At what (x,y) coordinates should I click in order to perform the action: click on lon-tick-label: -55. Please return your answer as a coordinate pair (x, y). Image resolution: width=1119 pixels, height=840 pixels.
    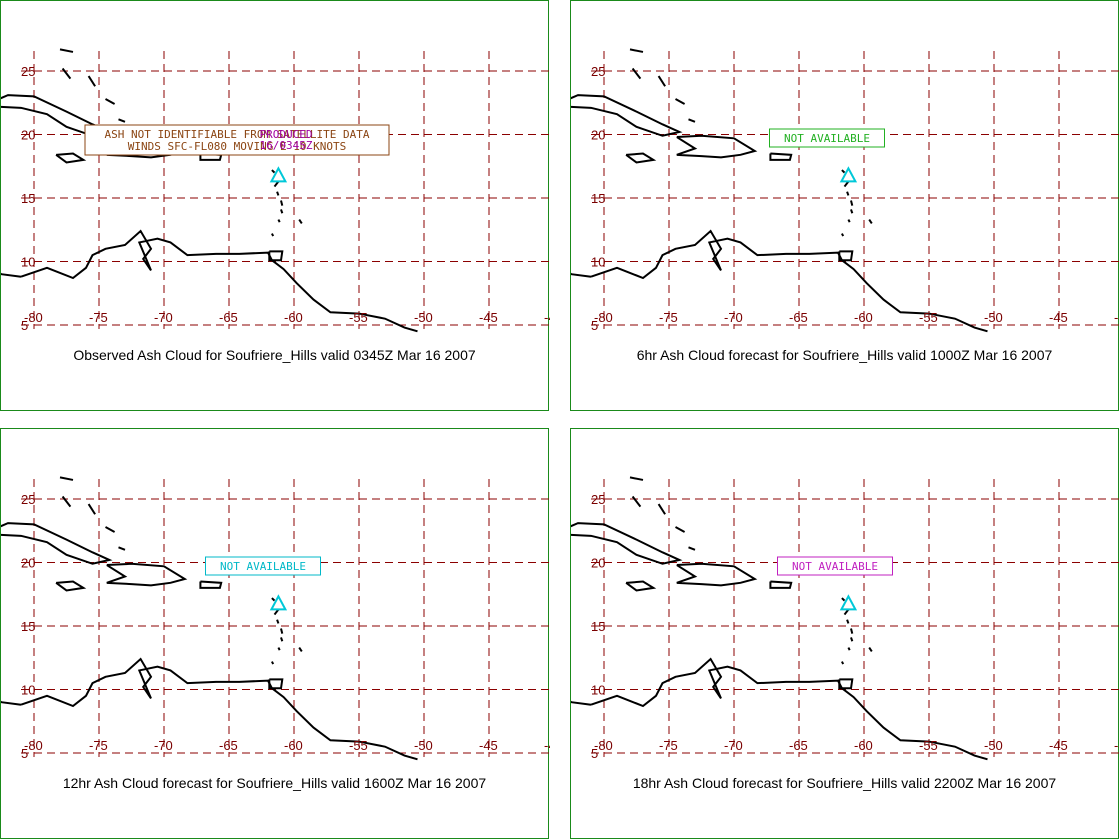
    Looking at the image, I should click on (358, 745).